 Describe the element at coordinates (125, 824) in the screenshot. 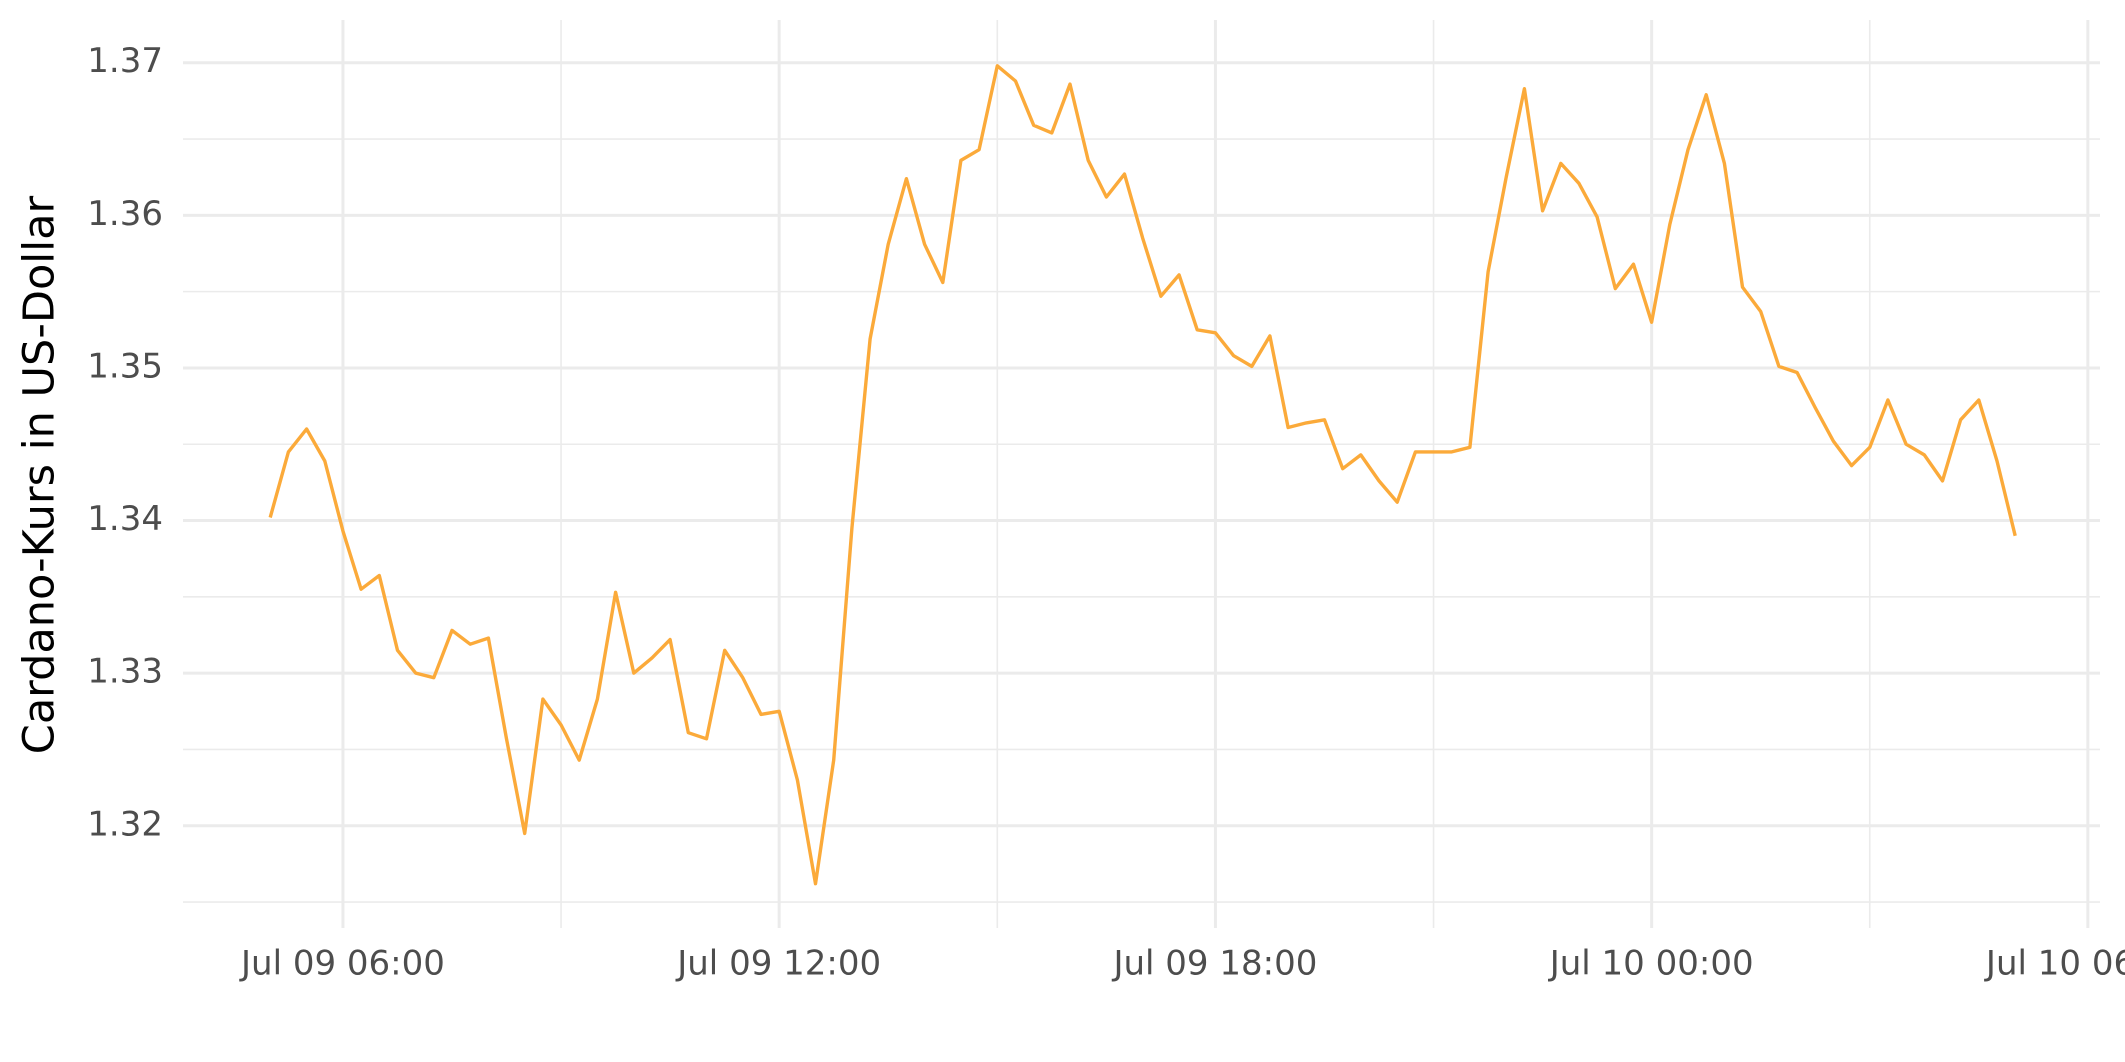

I see `y-tick-label: 1.32` at that location.